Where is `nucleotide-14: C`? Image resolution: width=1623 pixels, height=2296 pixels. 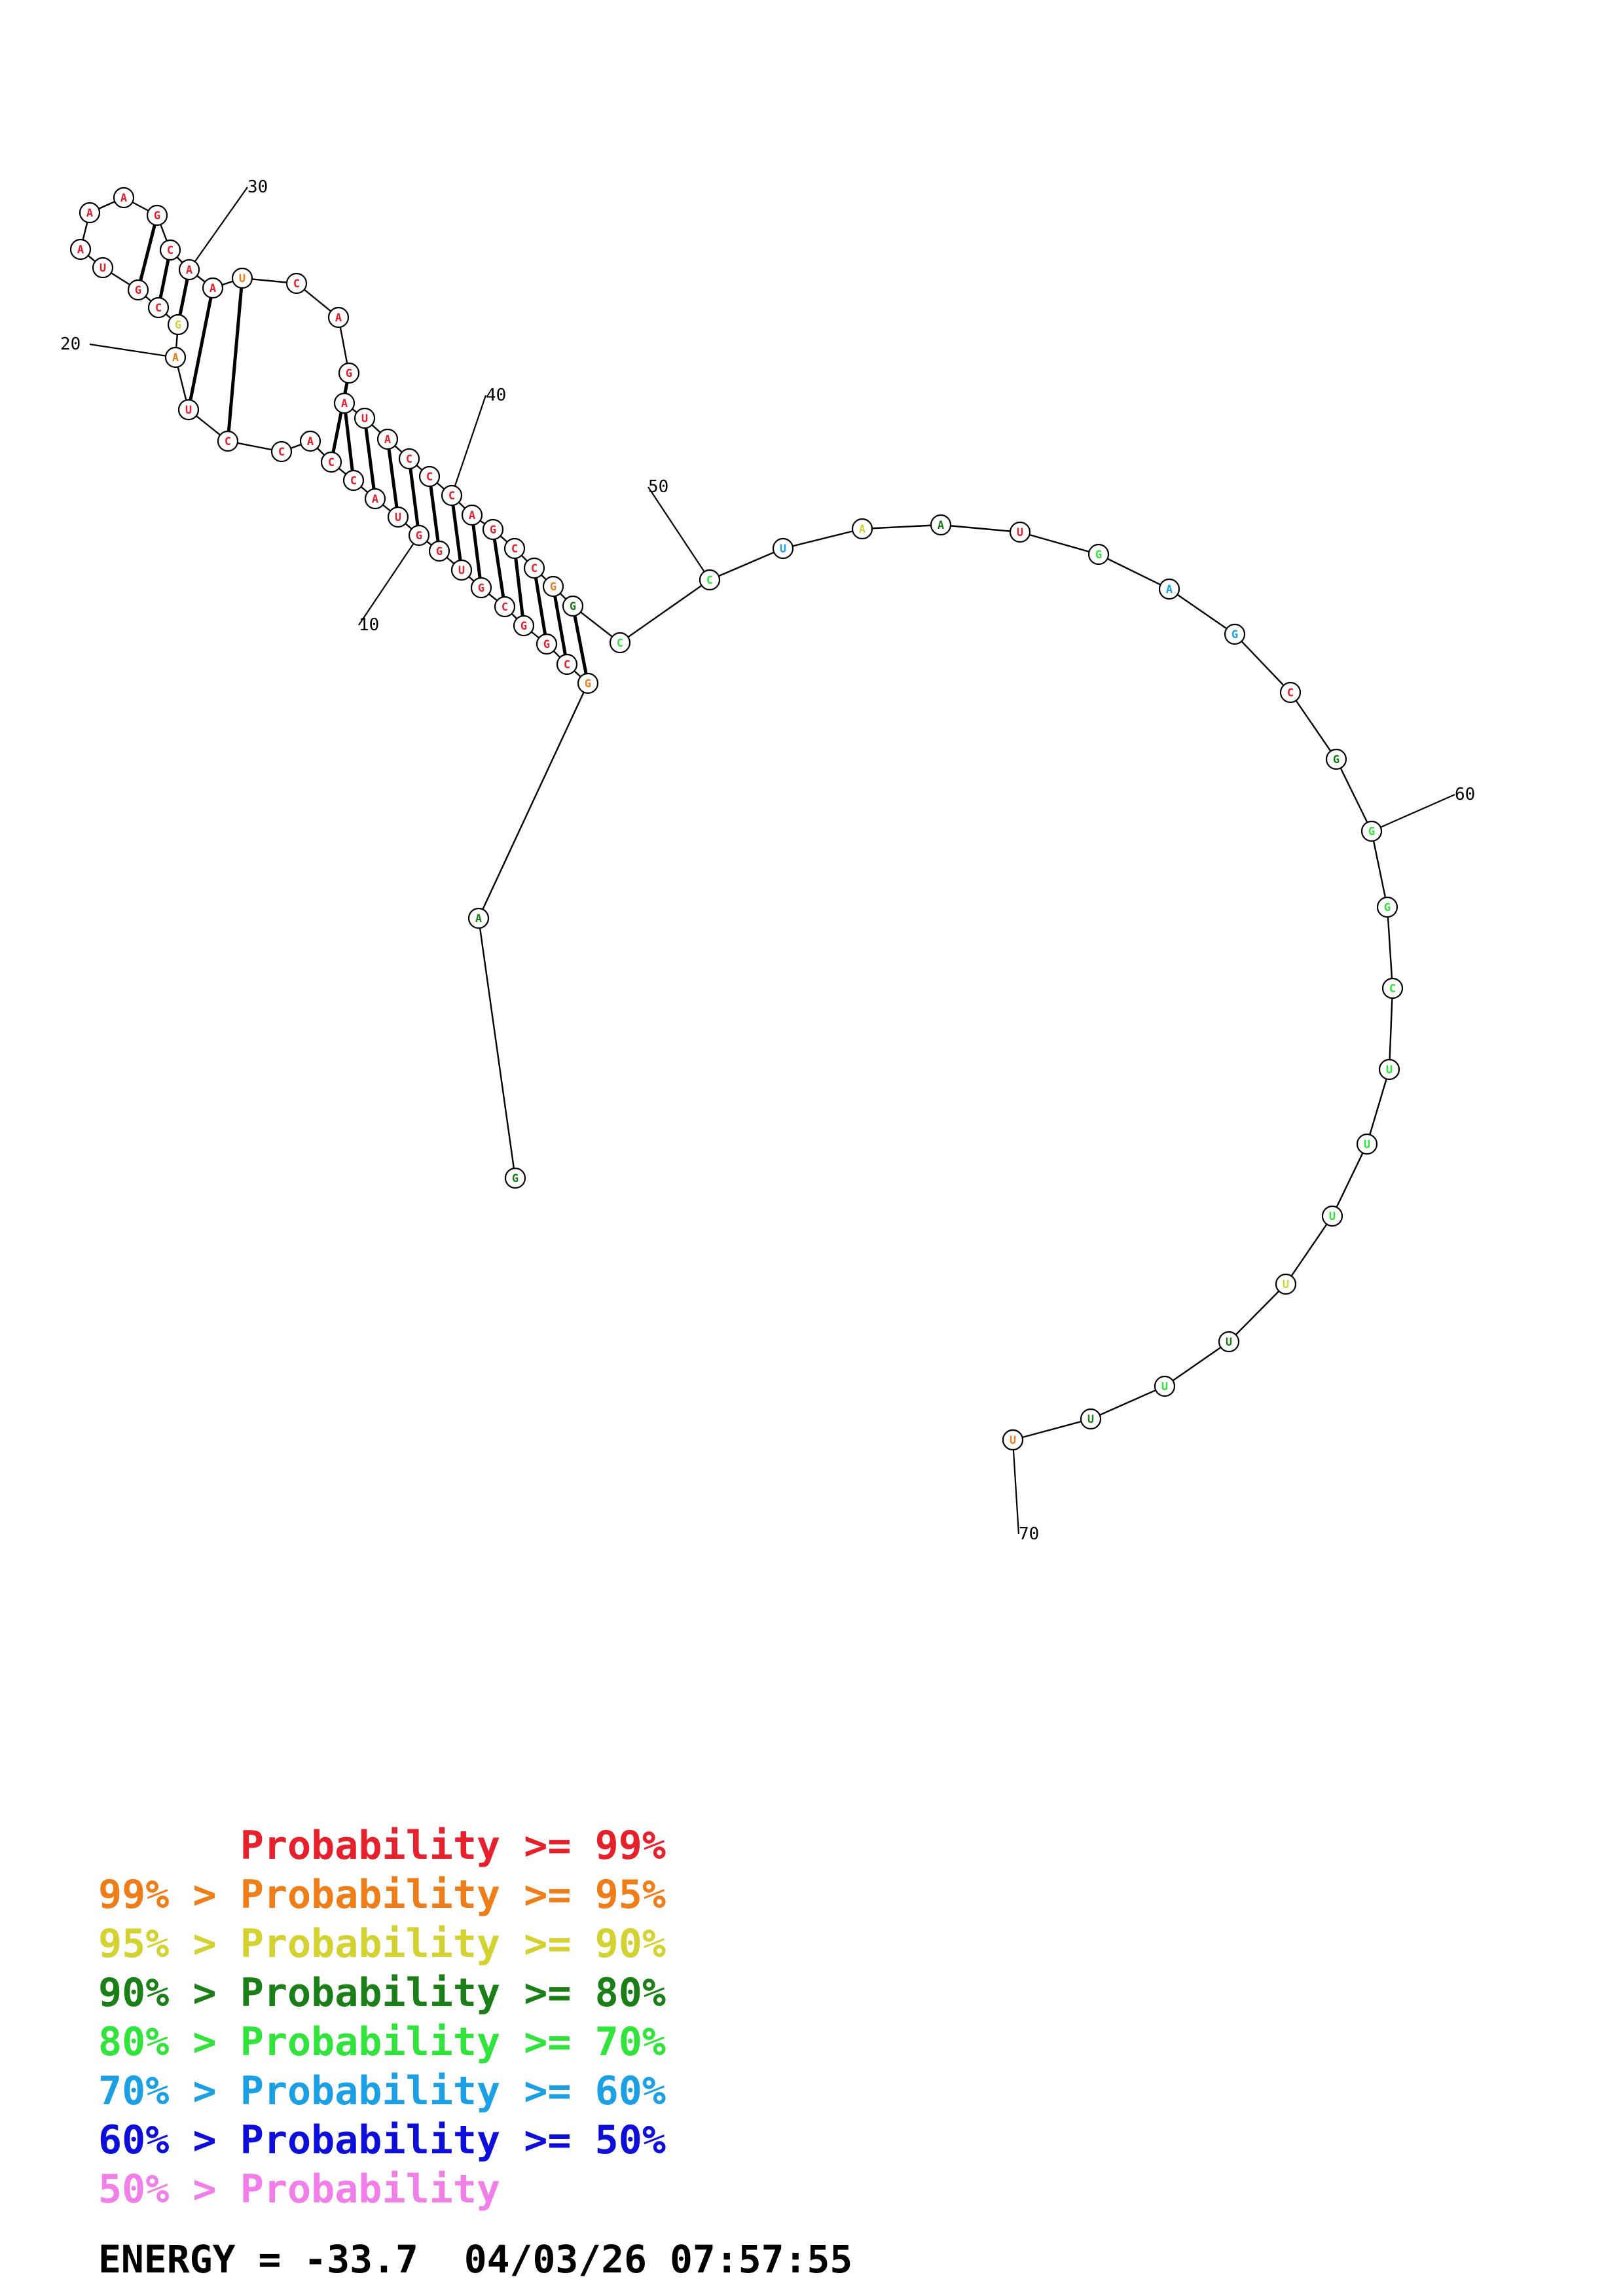
nucleotide-14: C is located at coordinates (353, 480).